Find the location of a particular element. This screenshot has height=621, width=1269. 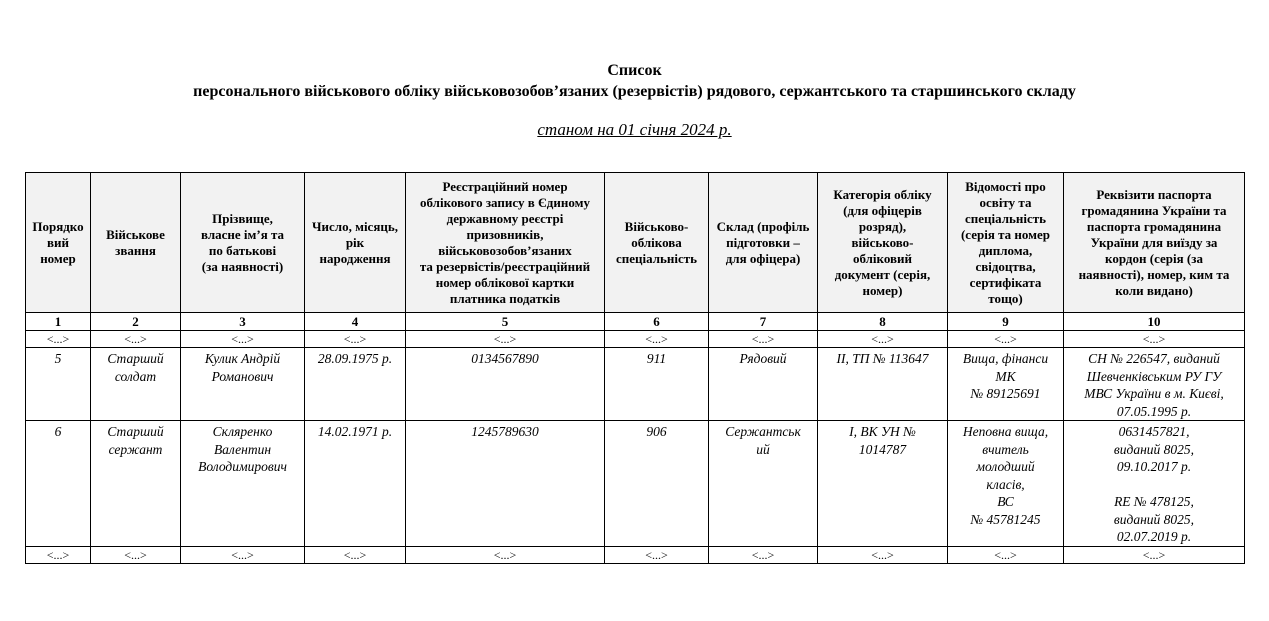

table-cell: 906 is located at coordinates (656, 483).